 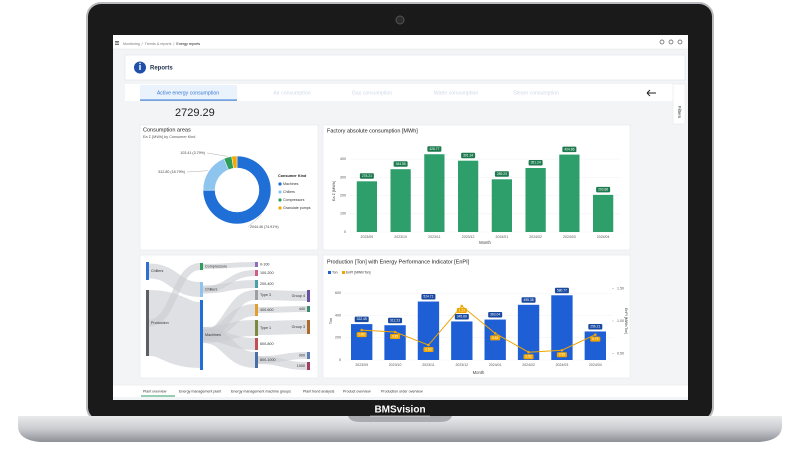 I want to click on sankey-node-label: Chillers, so click(x=211, y=289).